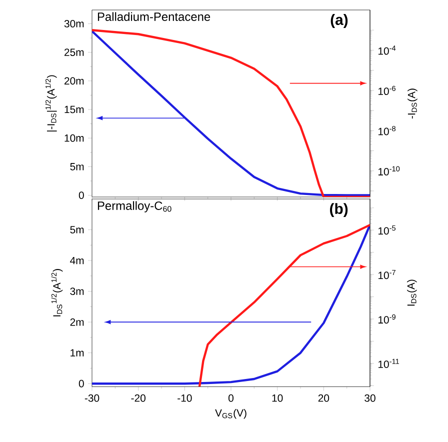 Image resolution: width=448 pixels, height=442 pixels. I want to click on y2-tick-label: 10$^{-9}$, so click(387, 319).